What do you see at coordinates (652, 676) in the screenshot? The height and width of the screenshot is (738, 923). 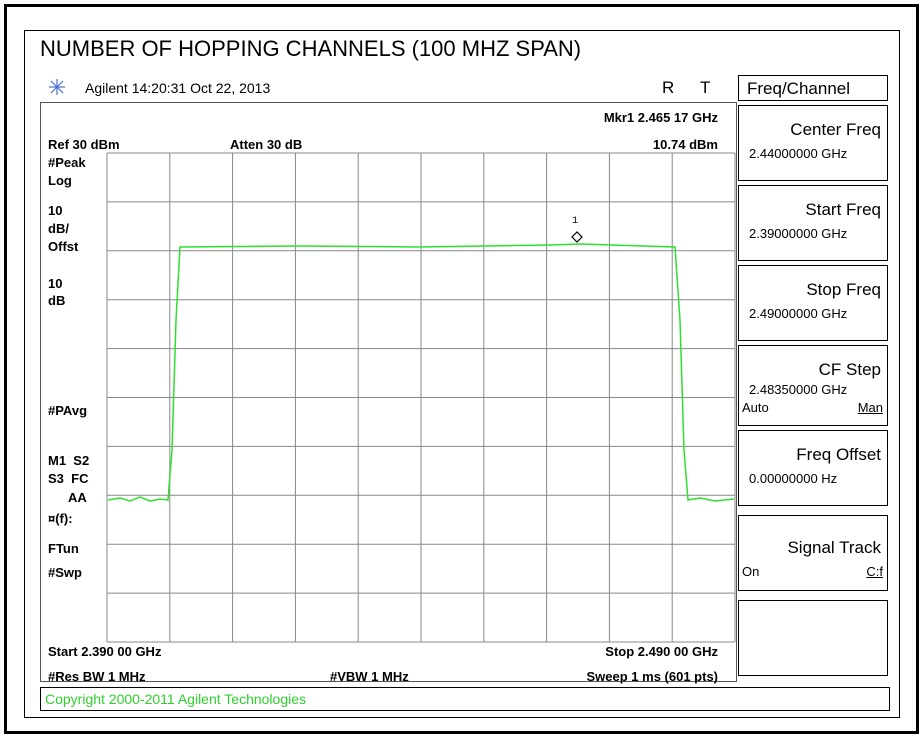 I see `sweep: Sweep 1 ms (601 pts)` at bounding box center [652, 676].